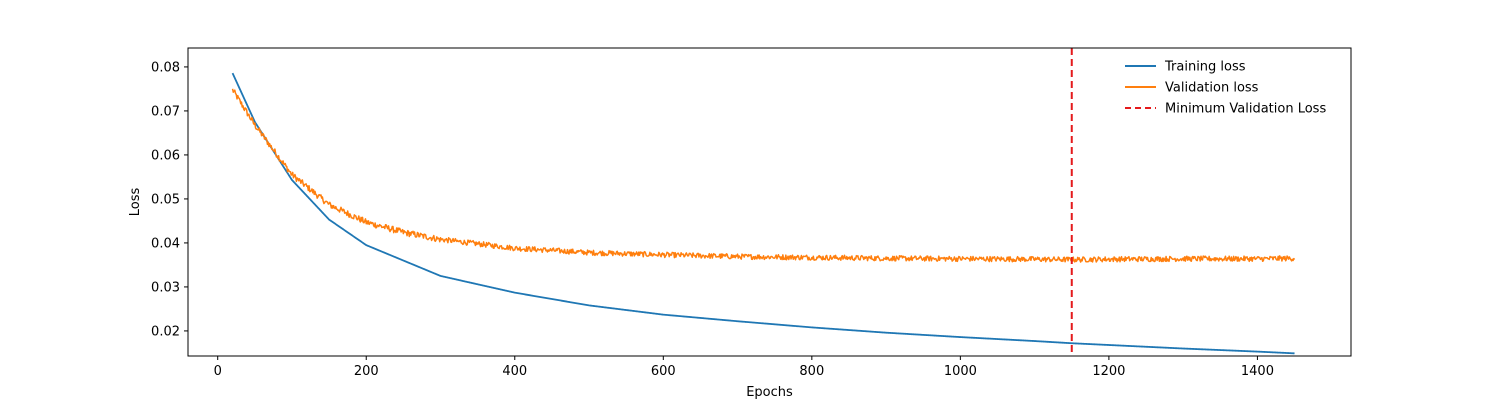 The image size is (1500, 400). What do you see at coordinates (165, 111) in the screenshot?
I see `y-tick-label: 0.07` at bounding box center [165, 111].